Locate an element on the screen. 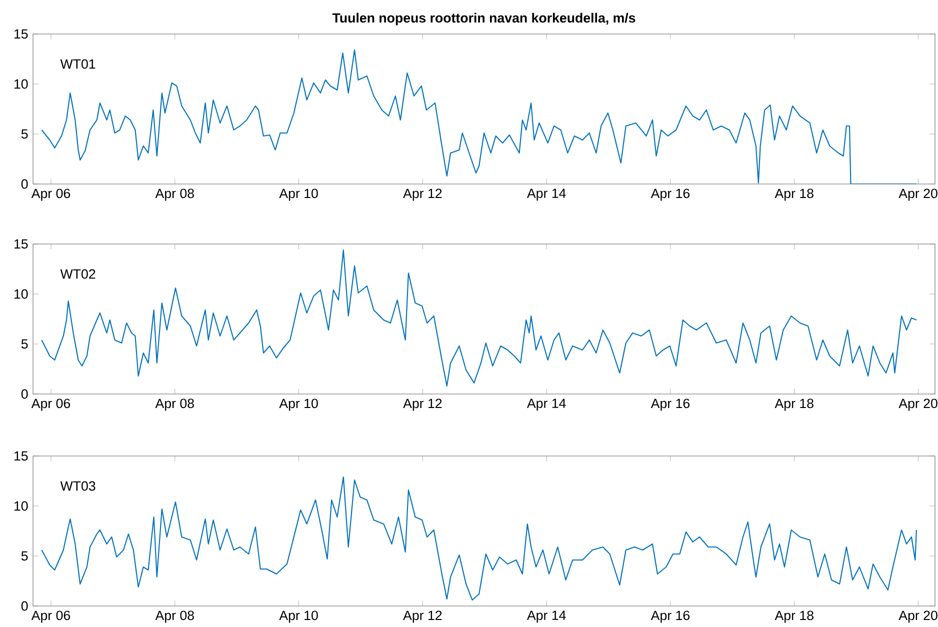 The height and width of the screenshot is (627, 938). annotation: WT01 is located at coordinates (78, 64).